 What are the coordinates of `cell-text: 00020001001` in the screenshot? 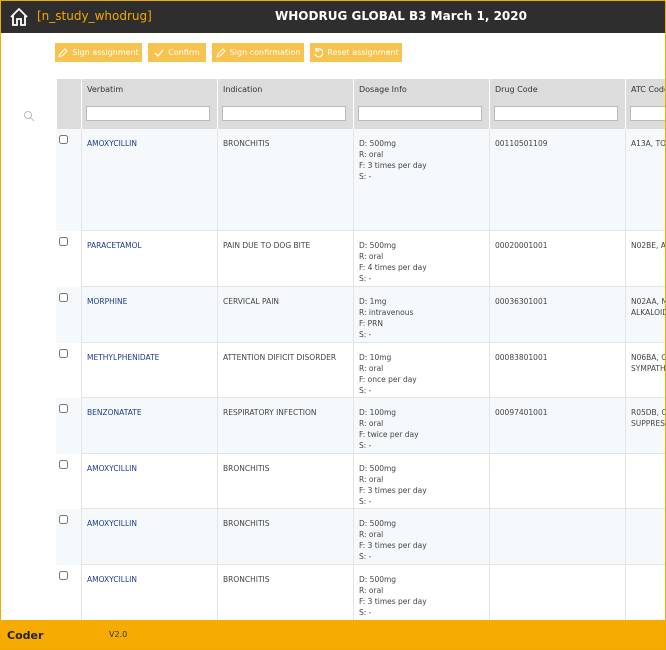 It's located at (521, 245).